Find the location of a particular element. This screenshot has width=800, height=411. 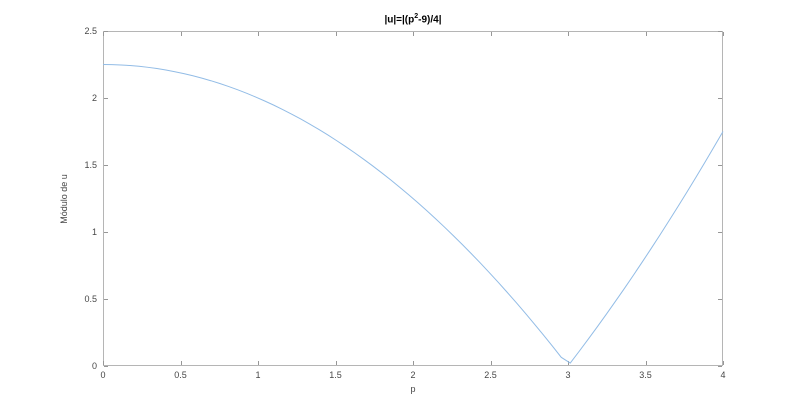

y-tick-label: 2.5 is located at coordinates (90, 31).